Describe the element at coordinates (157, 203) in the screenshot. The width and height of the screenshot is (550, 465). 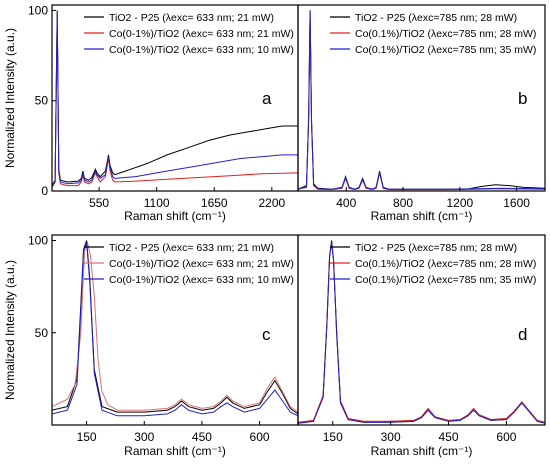
I see `x-tick-label: 1100` at that location.